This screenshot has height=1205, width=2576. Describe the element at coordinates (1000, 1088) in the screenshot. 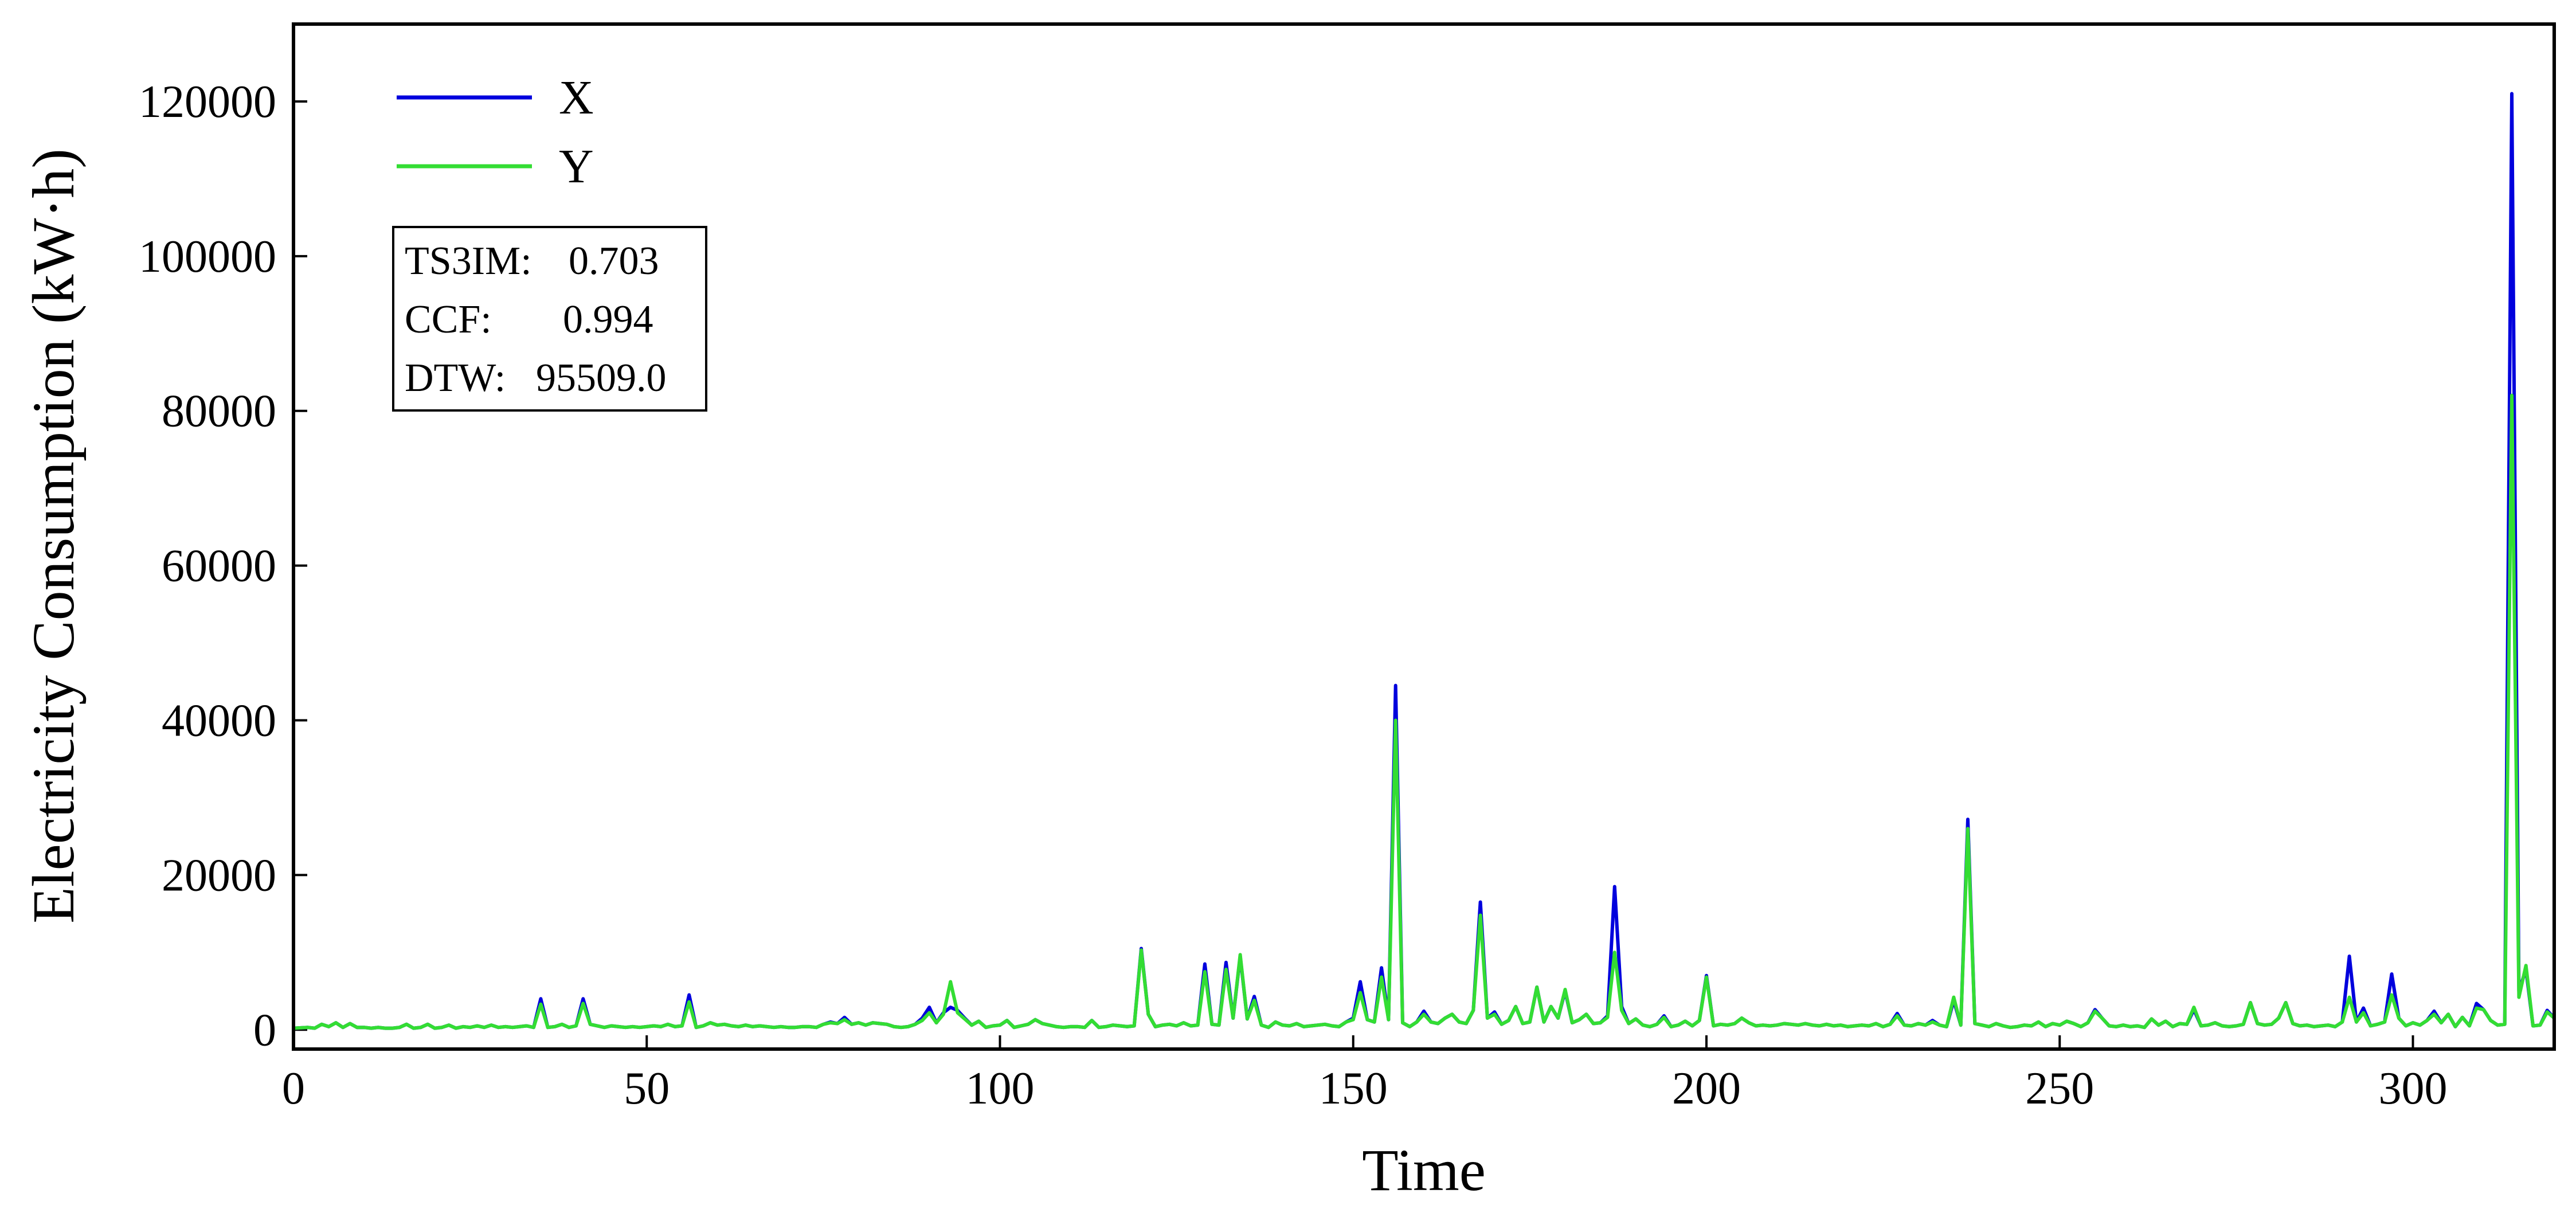

I see `x-tick-label-2: 100` at that location.